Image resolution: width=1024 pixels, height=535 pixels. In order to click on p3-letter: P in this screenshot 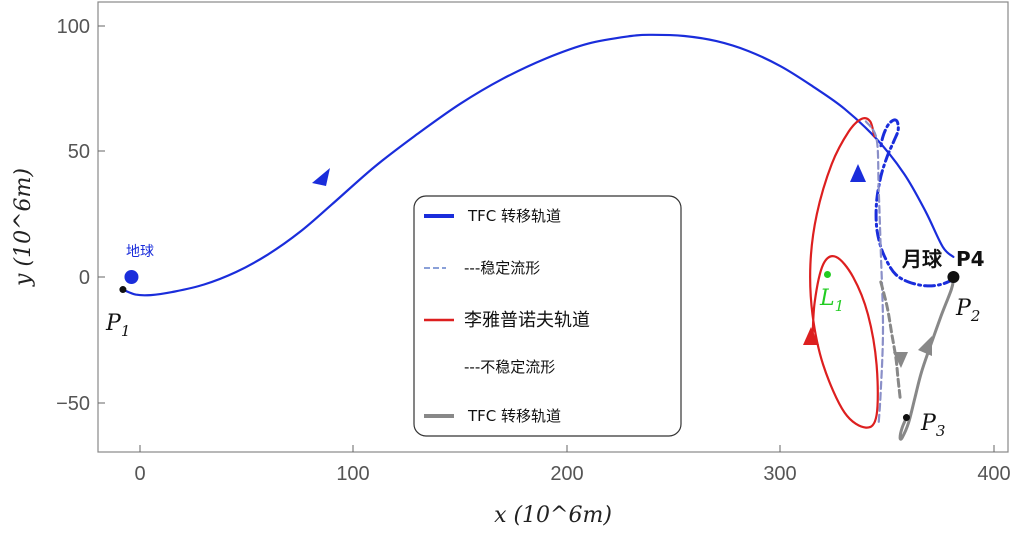, I will do `click(928, 423)`.